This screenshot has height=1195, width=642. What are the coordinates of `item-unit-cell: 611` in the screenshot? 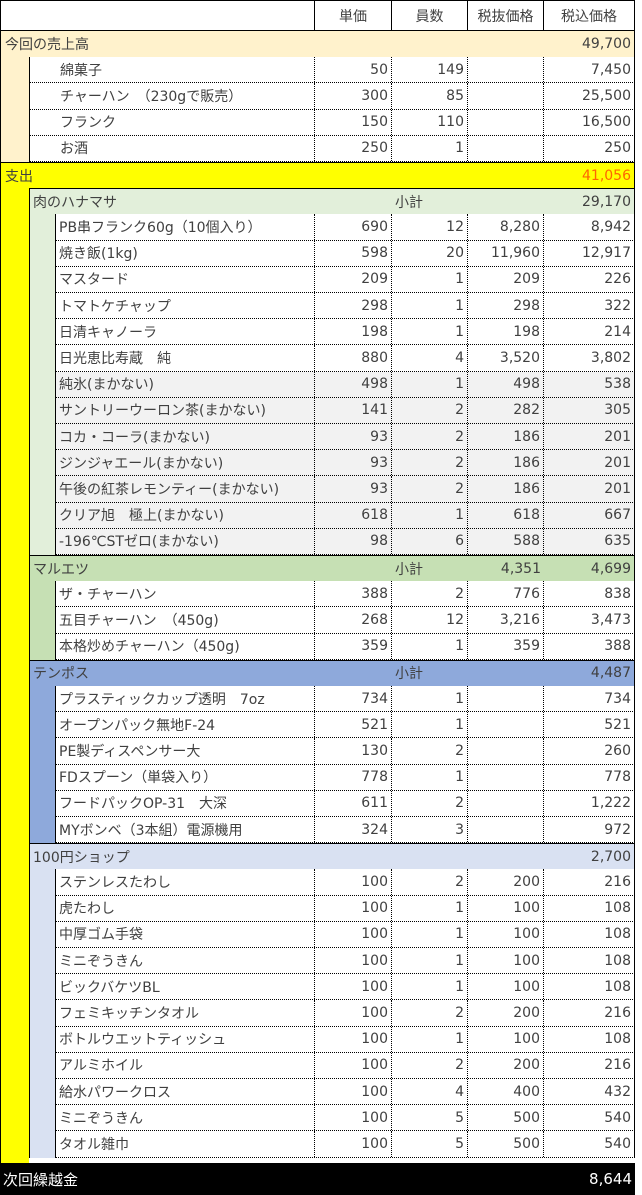 It's located at (353, 803).